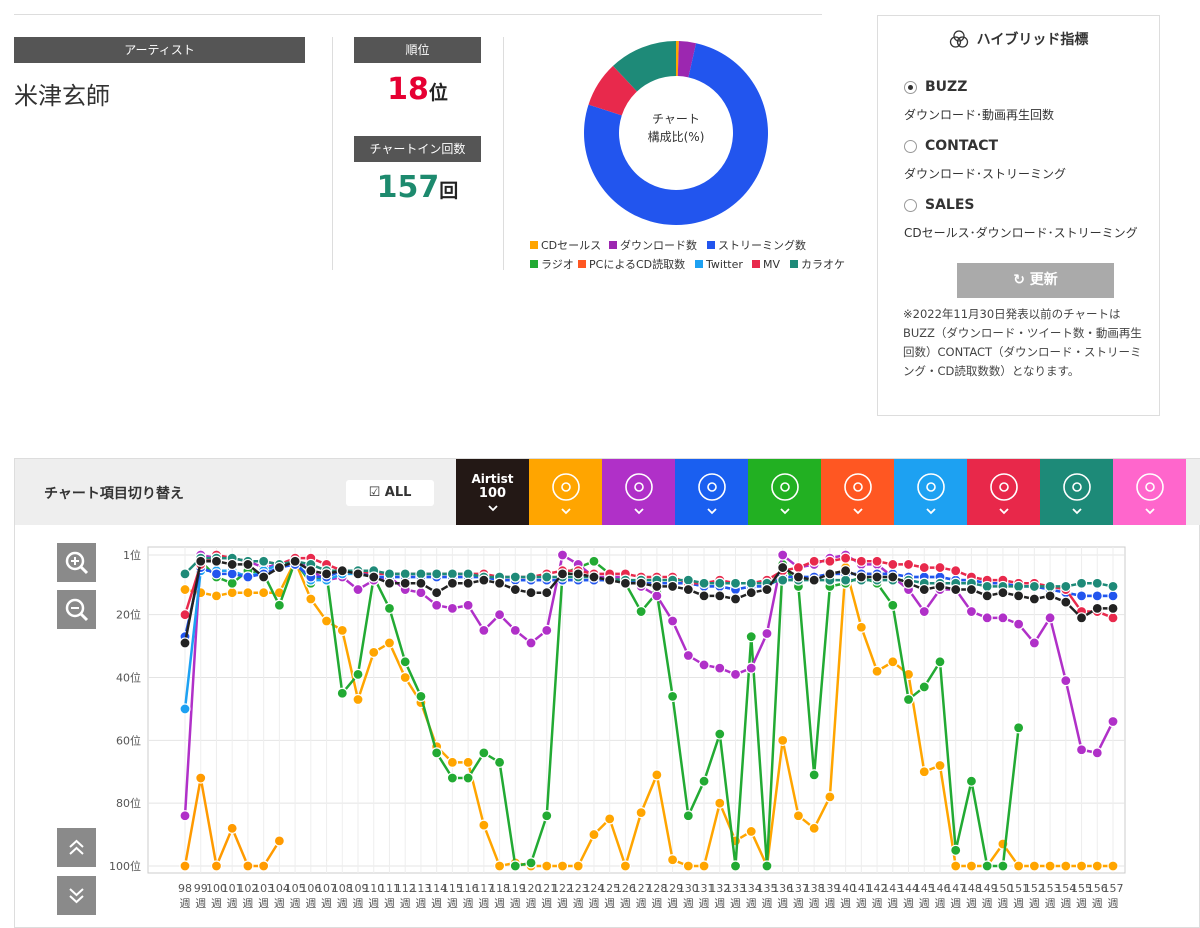 This screenshot has width=1200, height=928. I want to click on legend-swatch, so click(699, 264).